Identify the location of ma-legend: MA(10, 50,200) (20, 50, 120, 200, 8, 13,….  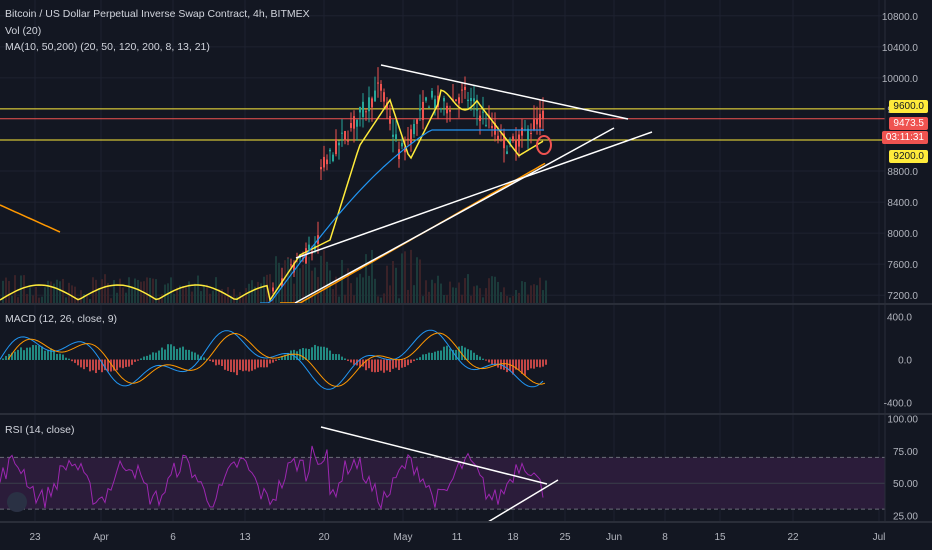
(107, 47).